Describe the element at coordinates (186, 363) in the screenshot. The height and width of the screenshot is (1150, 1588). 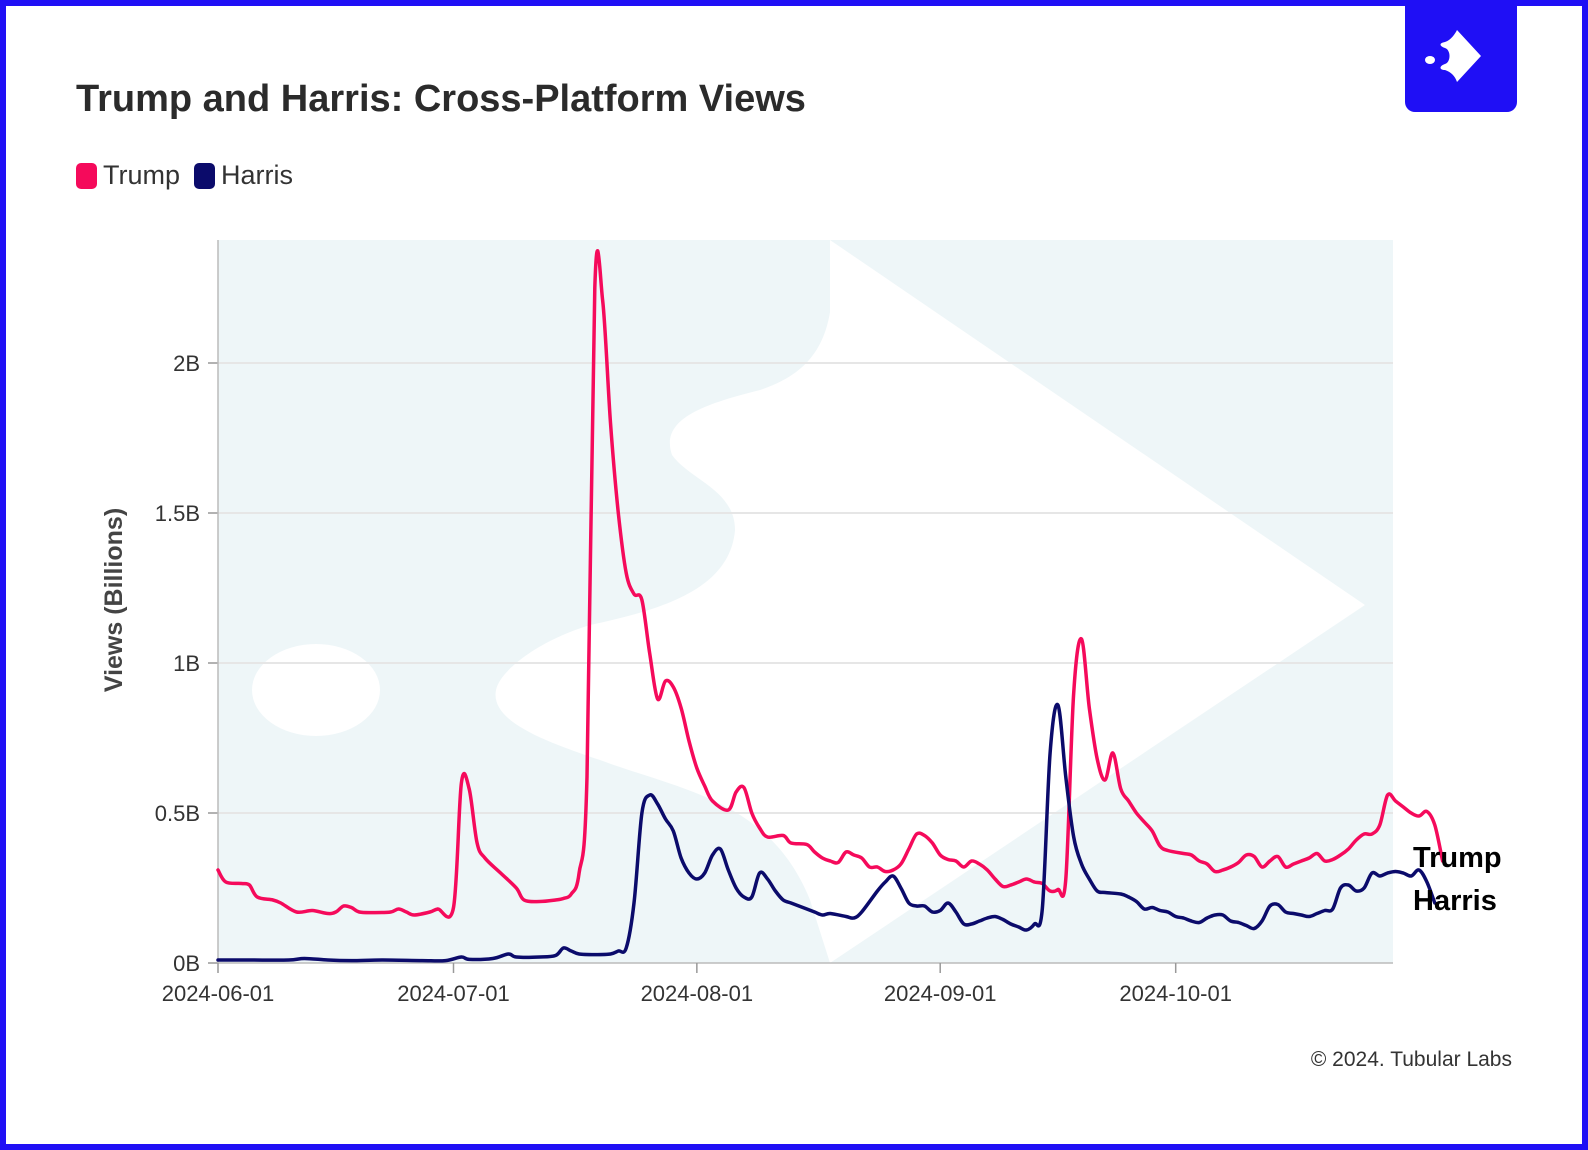
I see `y-tick-label: 2B` at that location.